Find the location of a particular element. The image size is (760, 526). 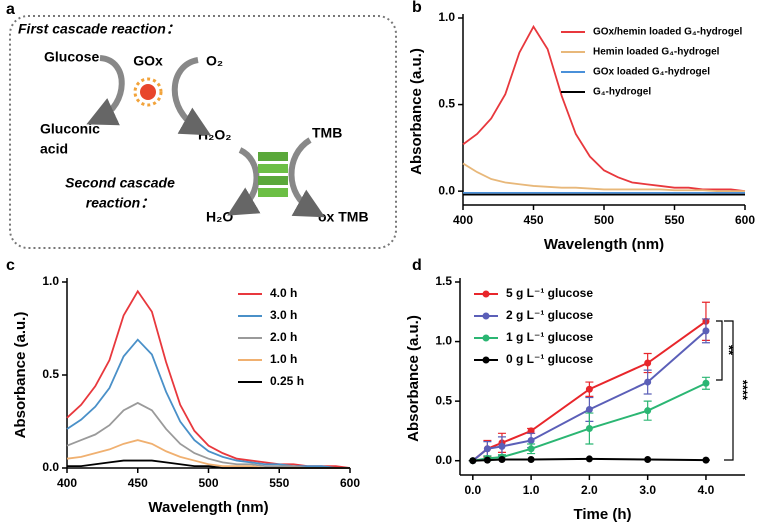

legend-label: 1.0 h is located at coordinates (283, 359).